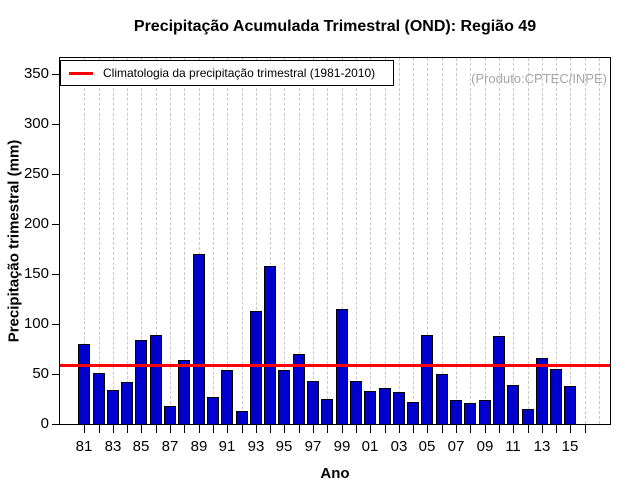  I want to click on bar-1993, so click(256, 367).